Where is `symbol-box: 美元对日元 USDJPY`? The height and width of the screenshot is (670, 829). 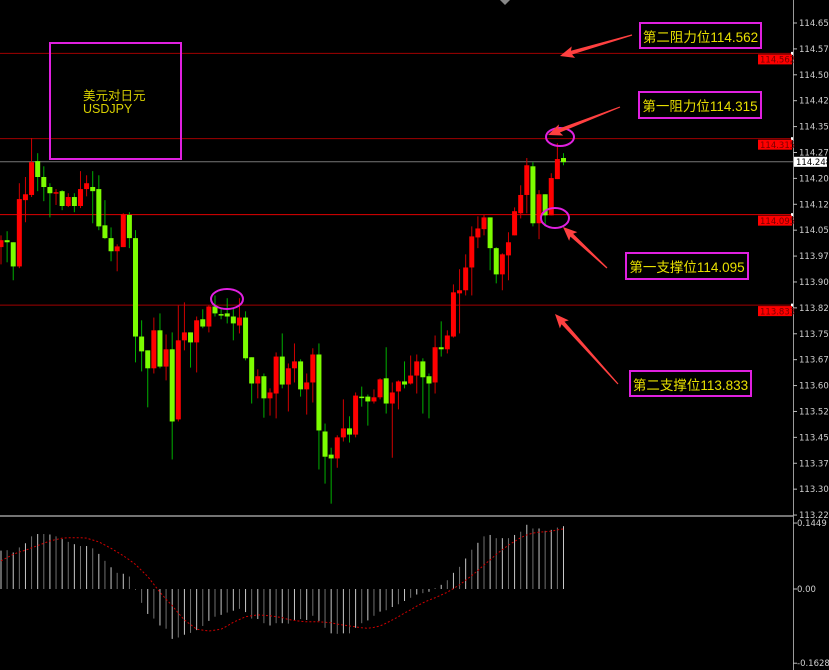
symbol-box: 美元对日元 USDJPY is located at coordinates (115, 101).